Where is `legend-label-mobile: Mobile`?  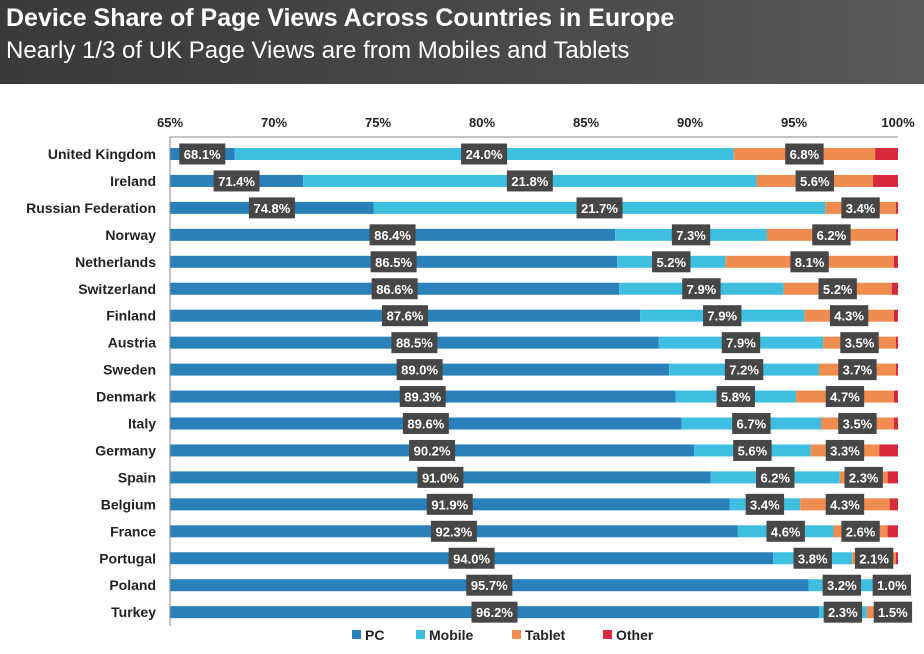
legend-label-mobile: Mobile is located at coordinates (451, 635).